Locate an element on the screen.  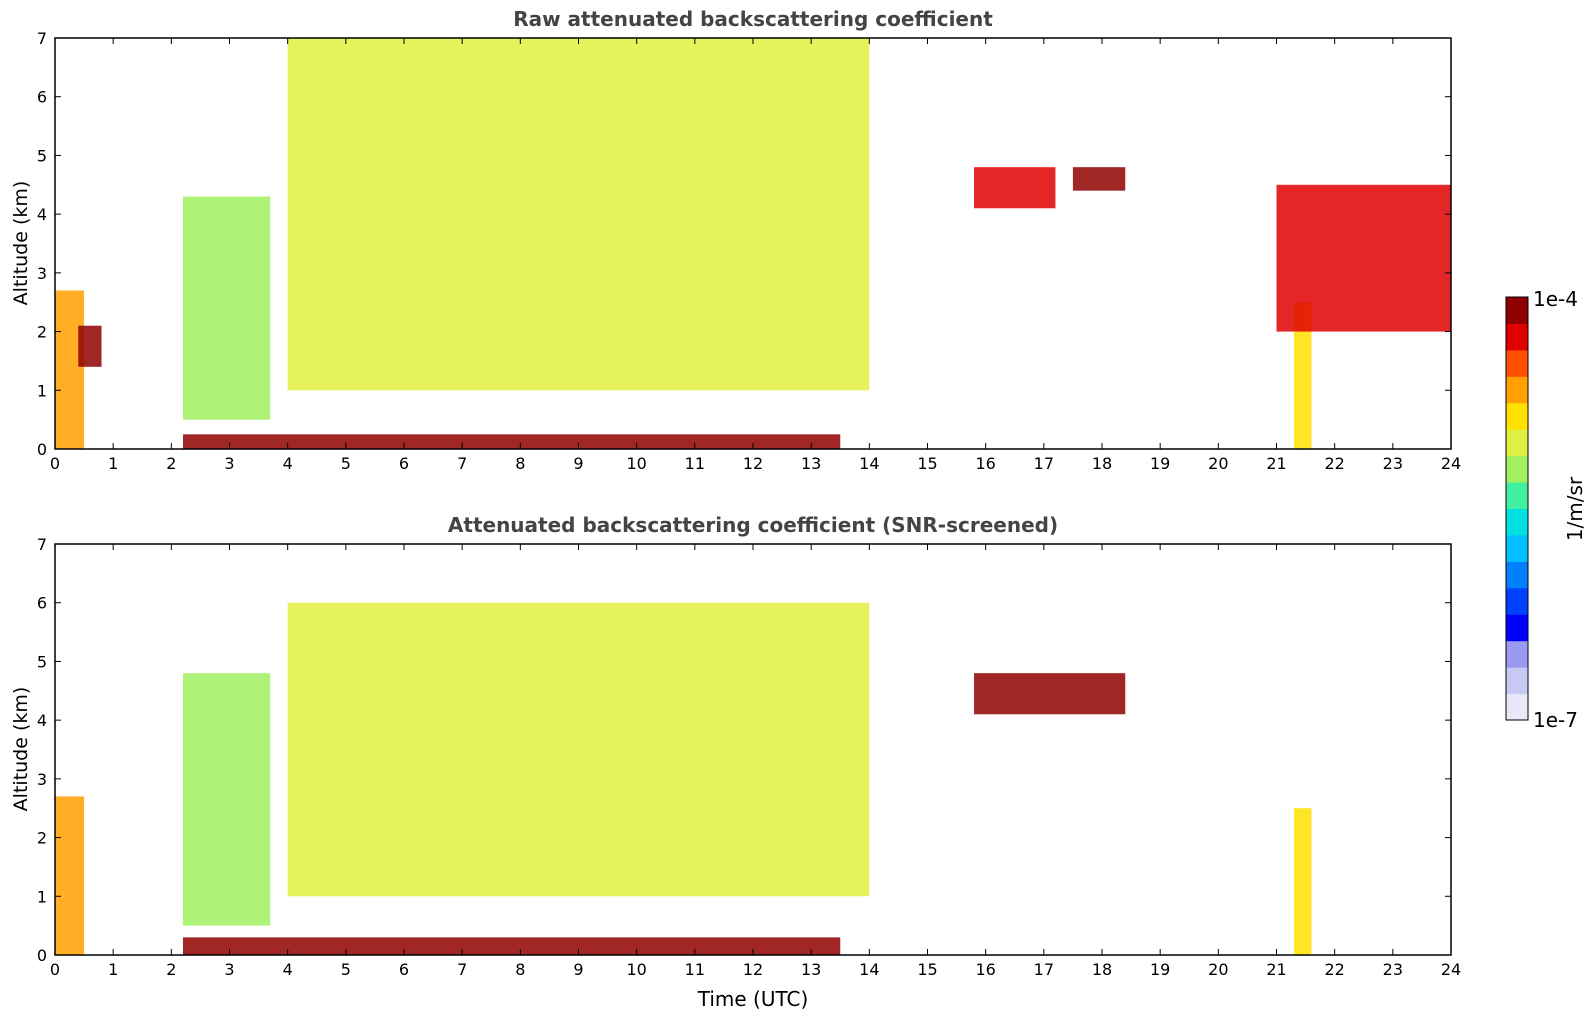
colorbar-min-label: 1e-7 is located at coordinates (1555, 720).